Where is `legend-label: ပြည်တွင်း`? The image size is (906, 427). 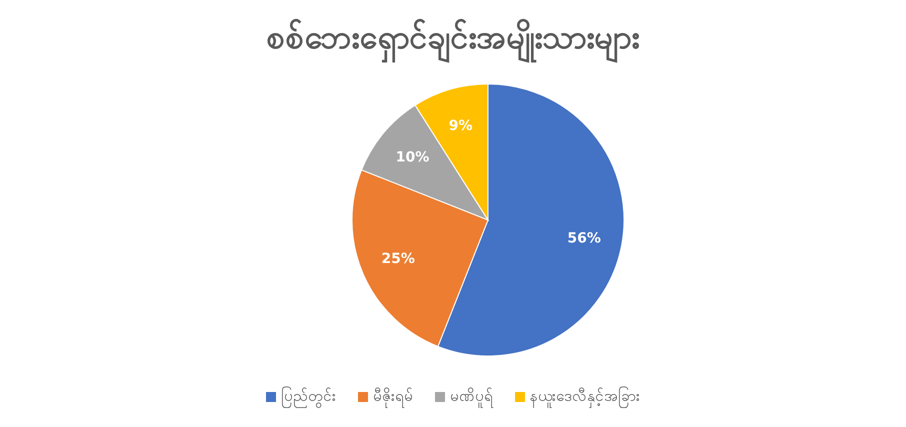 legend-label: ပြည်တွင်း is located at coordinates (308, 397).